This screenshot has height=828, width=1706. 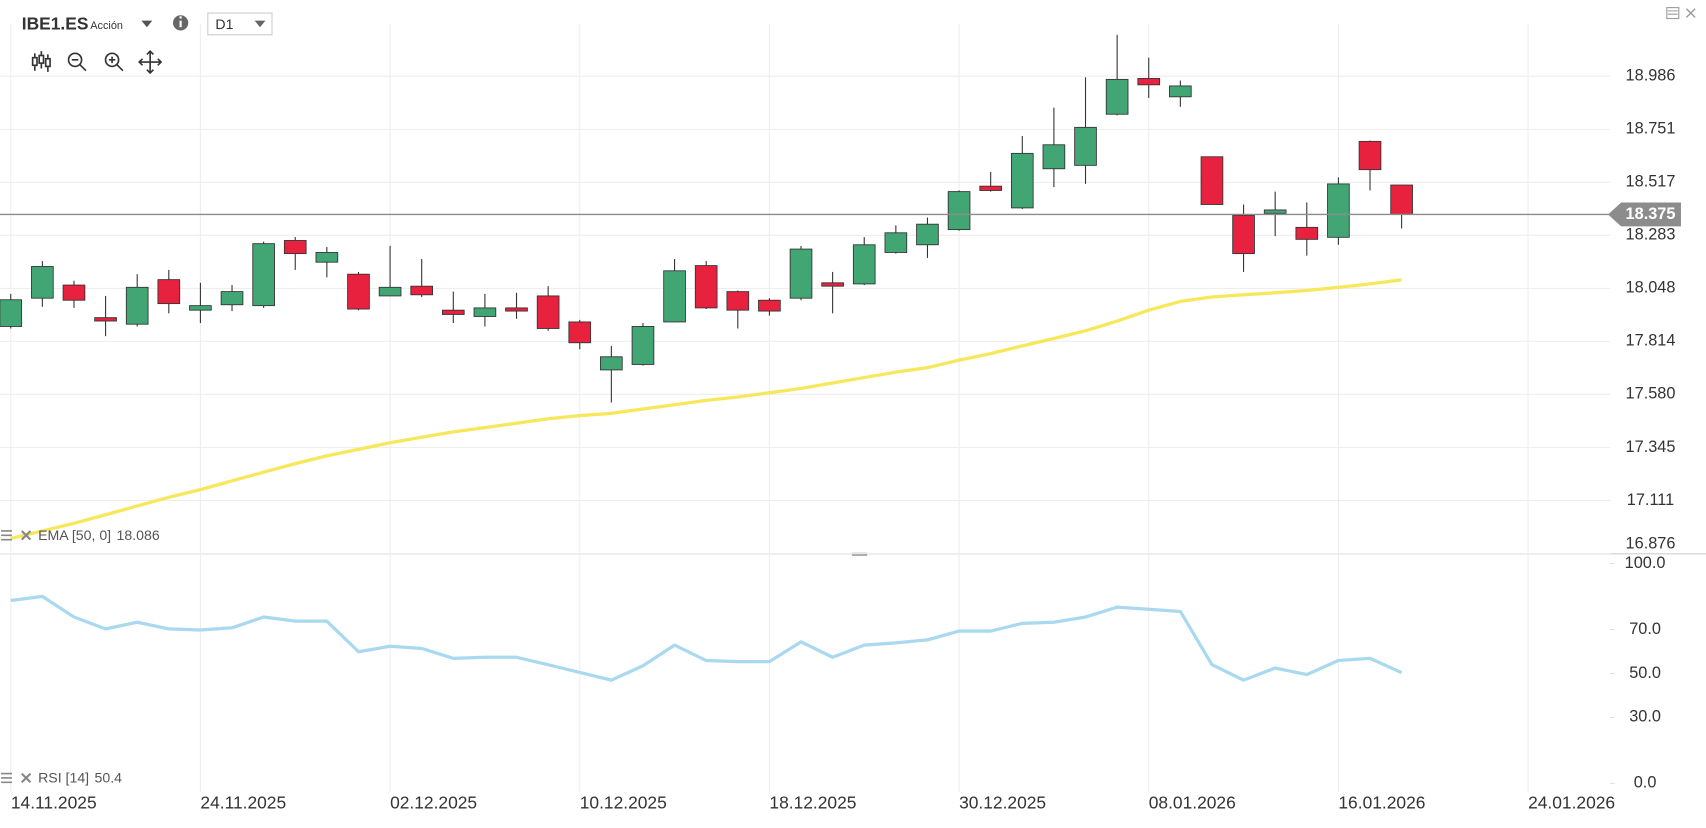 I want to click on rsi-last-value: 50.4, so click(x=109, y=778).